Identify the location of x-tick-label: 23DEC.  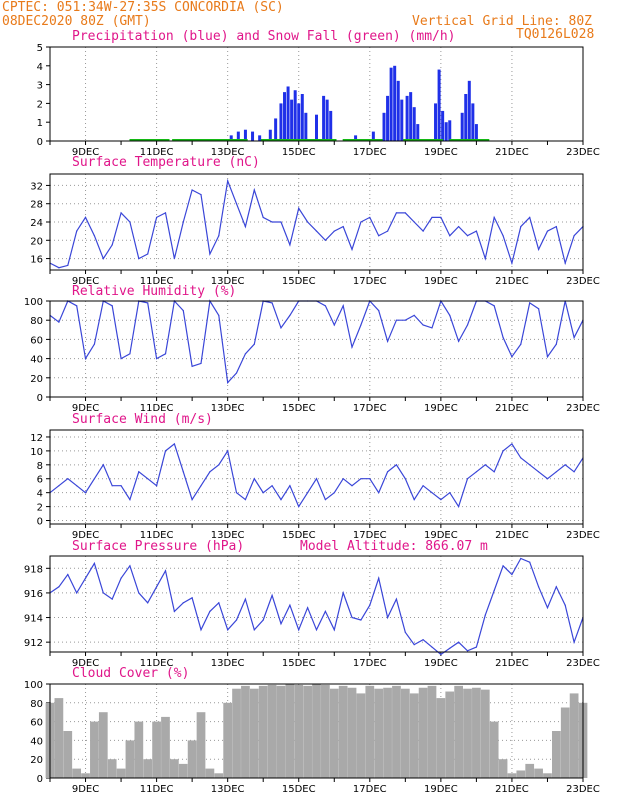
(583, 408).